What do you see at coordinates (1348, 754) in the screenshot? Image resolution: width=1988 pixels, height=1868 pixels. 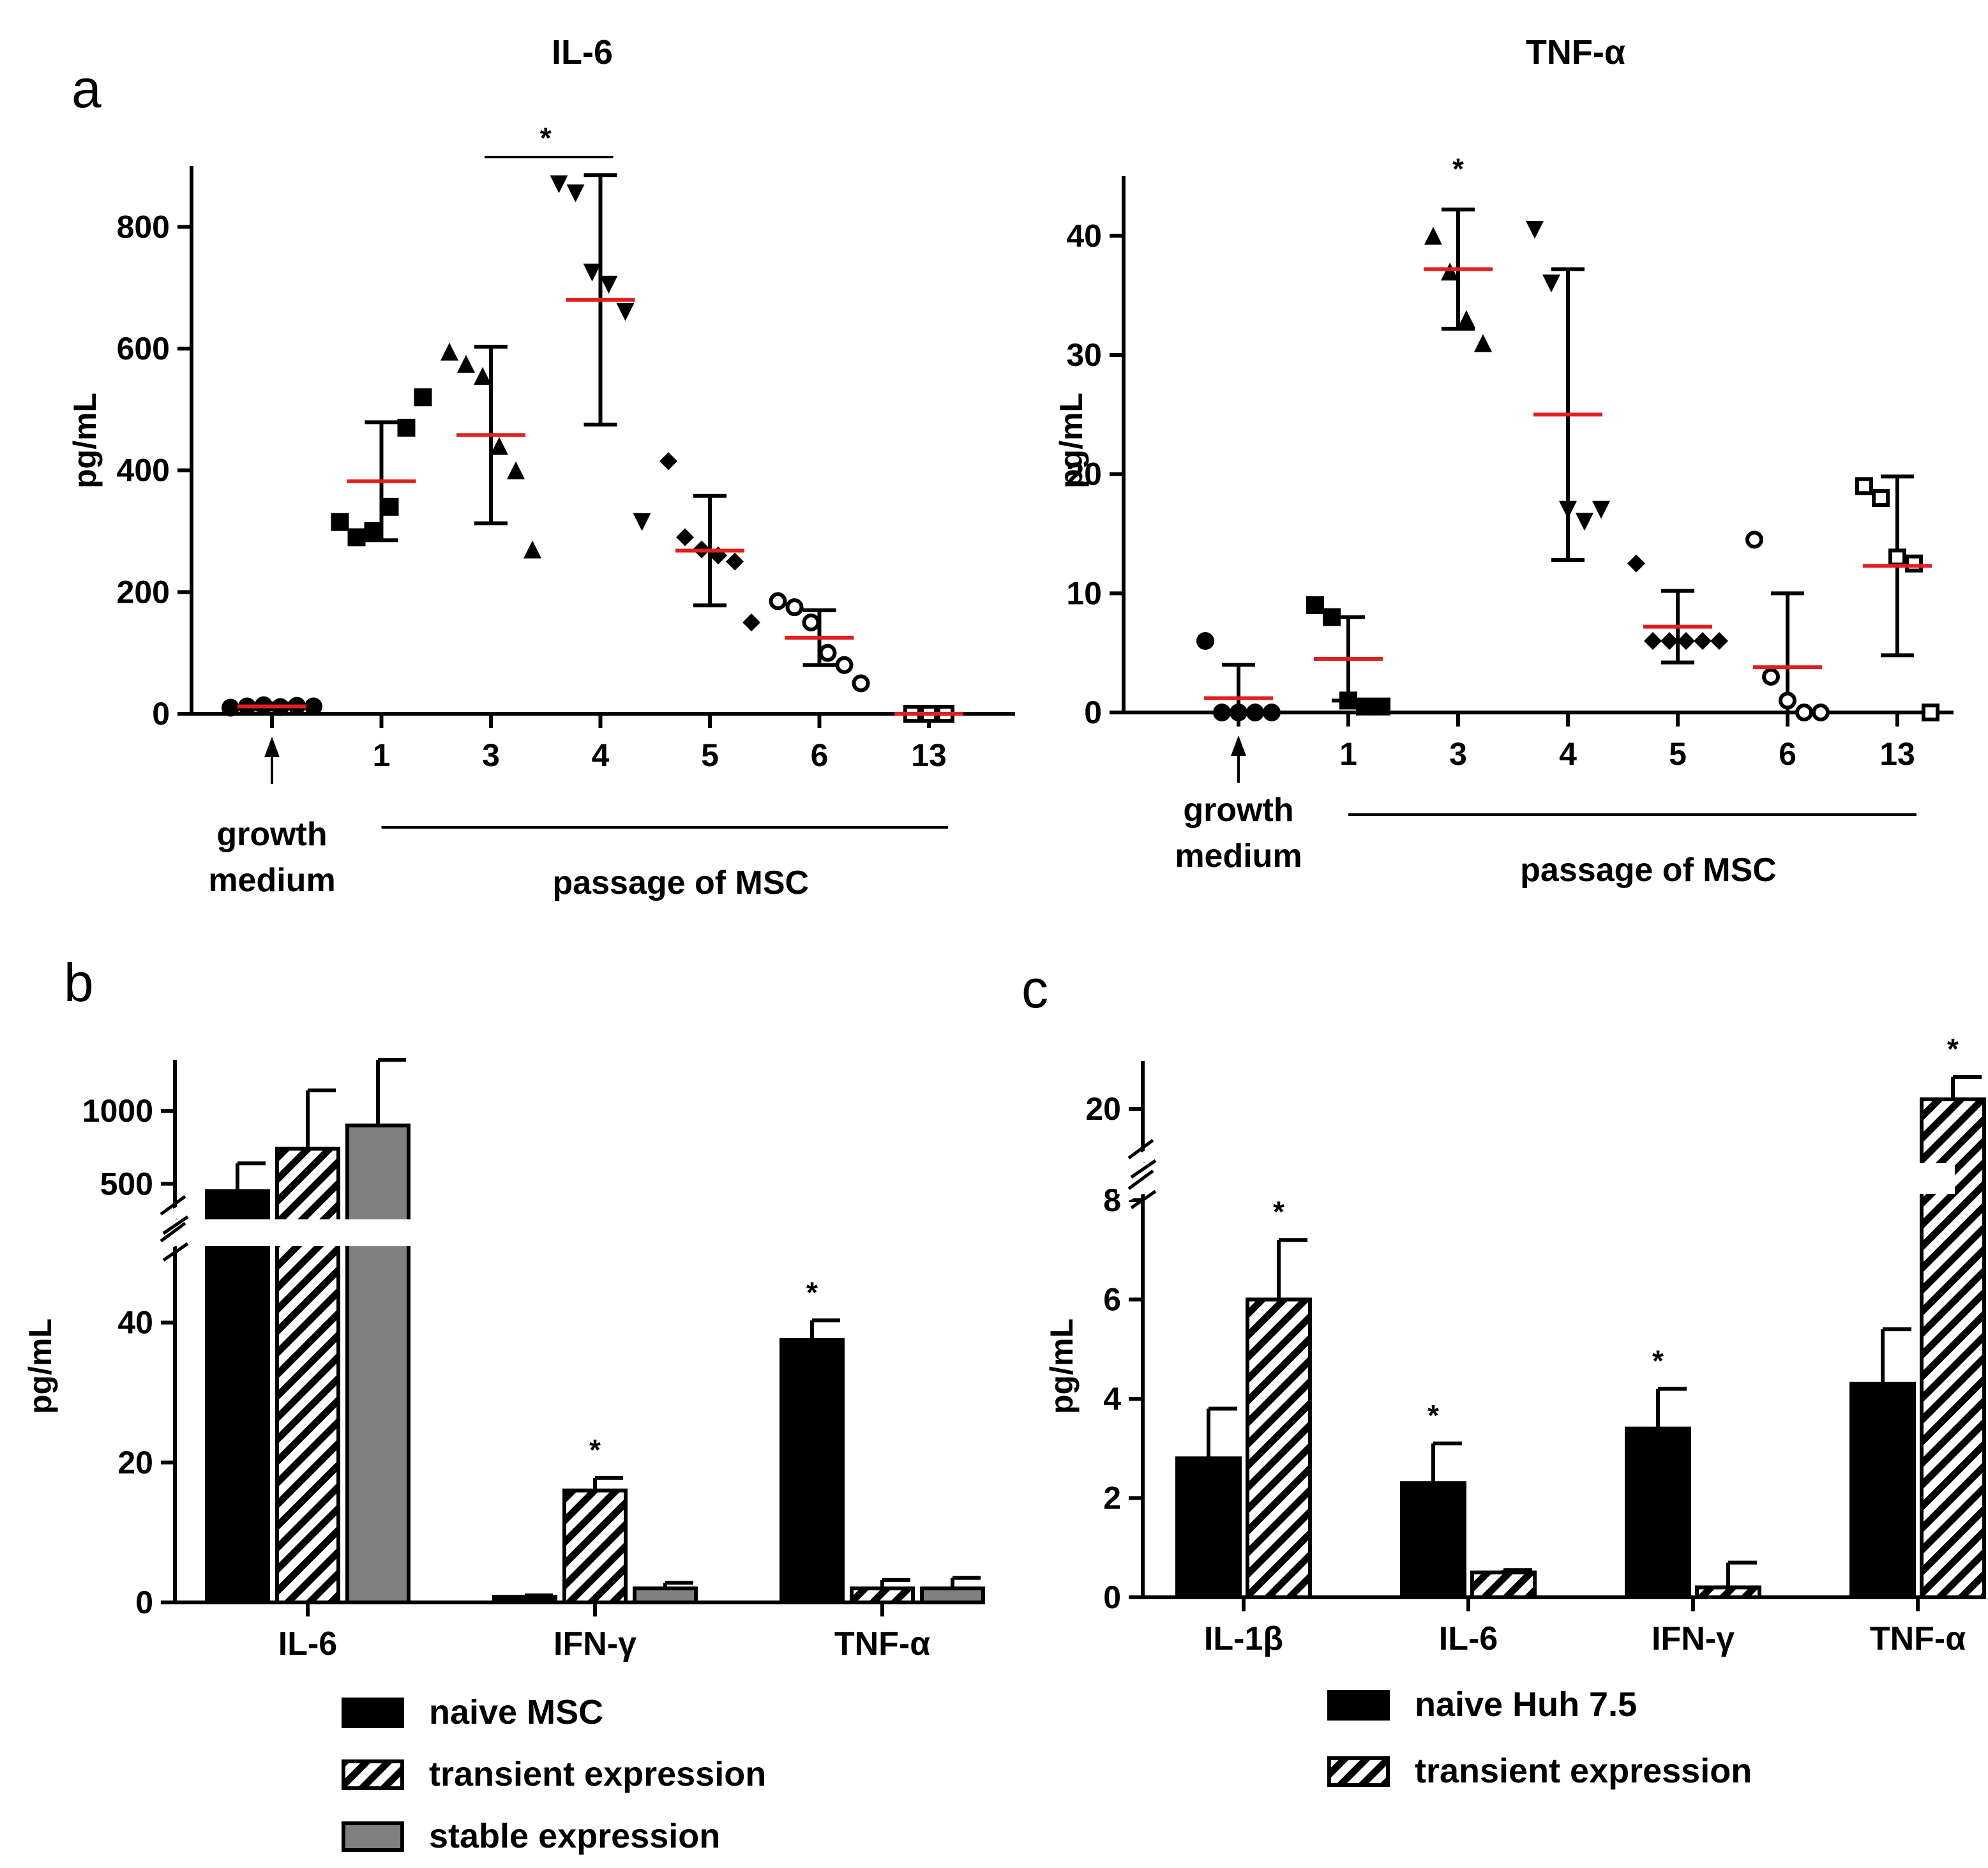 I see `x-tick-label: 1` at bounding box center [1348, 754].